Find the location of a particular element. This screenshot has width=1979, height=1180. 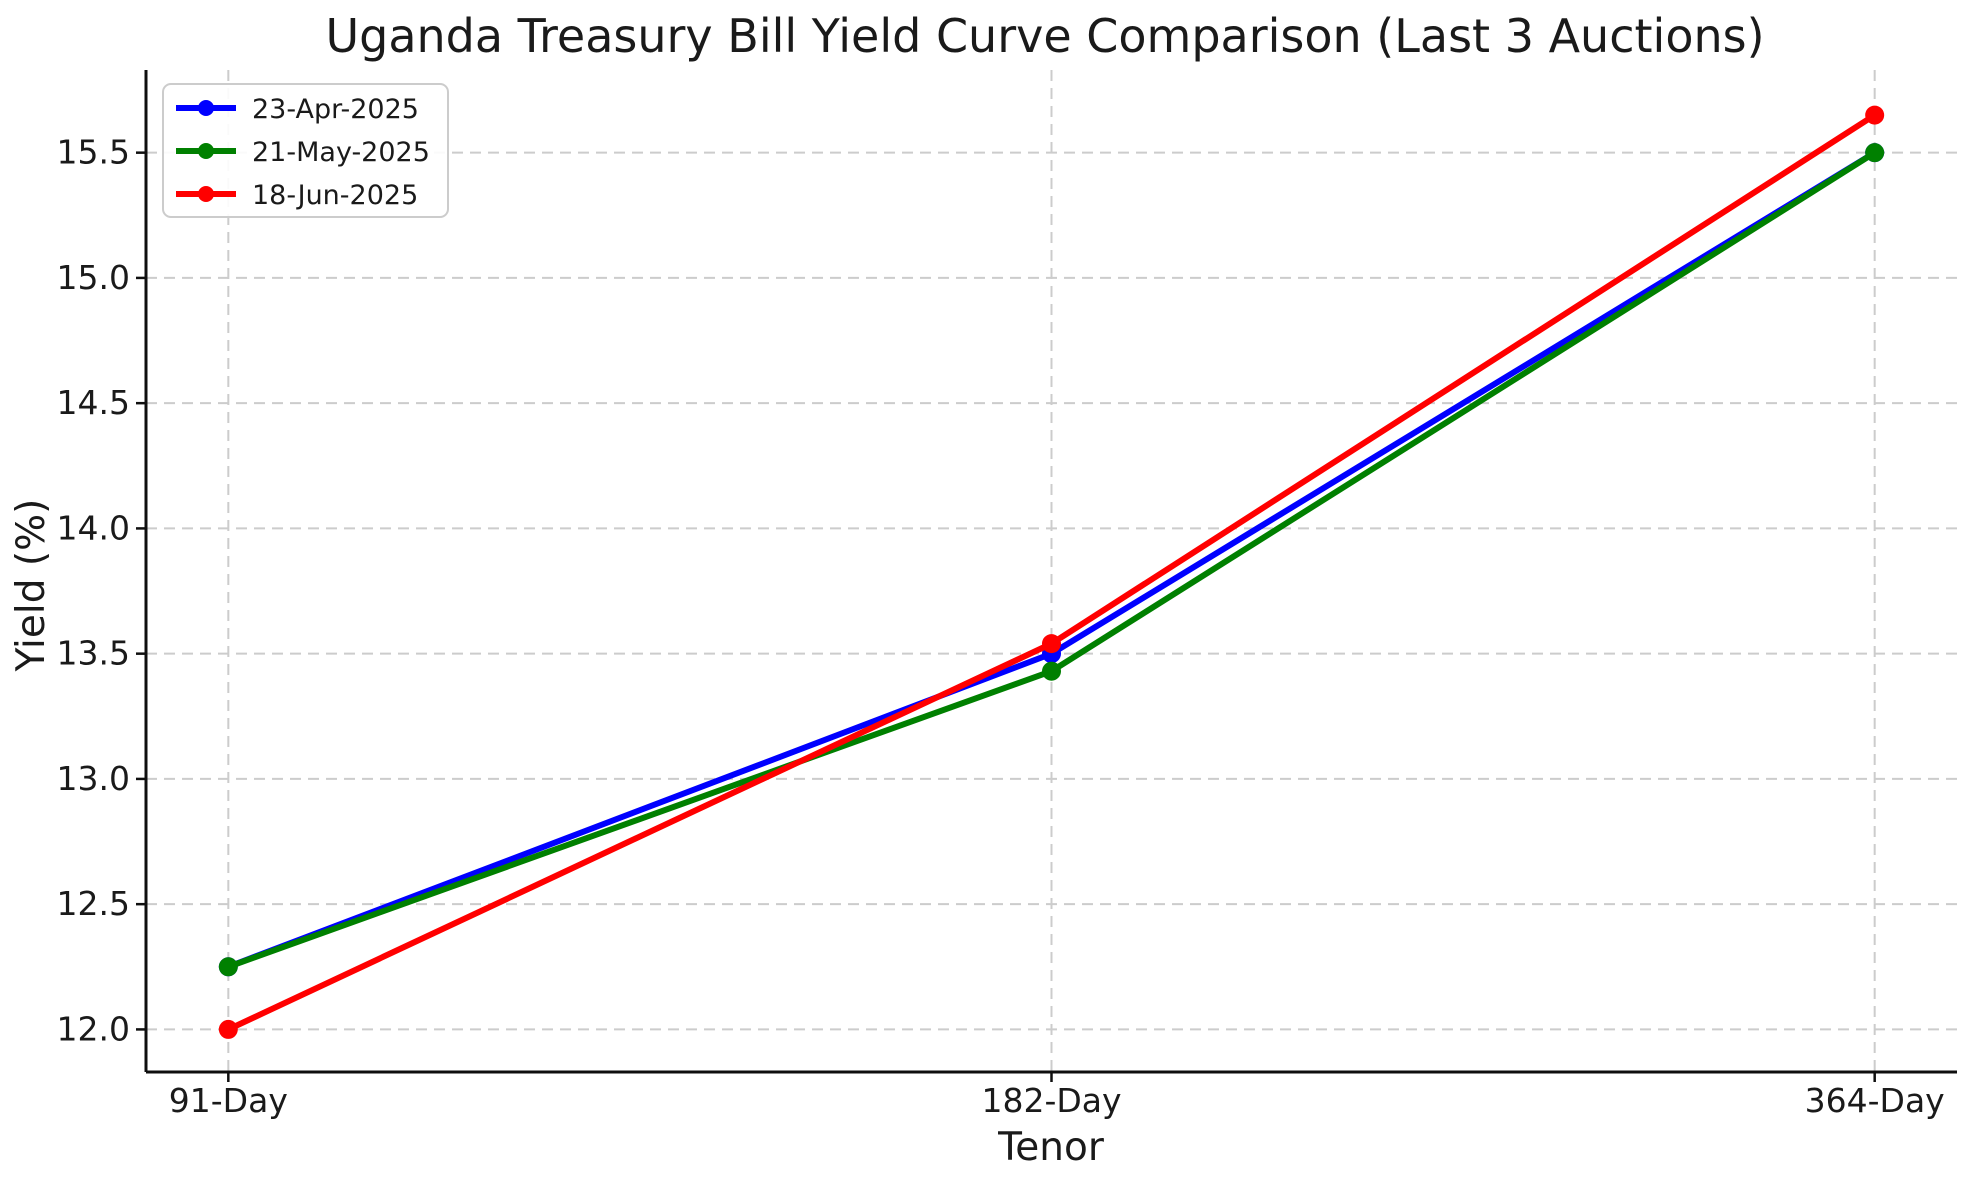

legend-label: 18-Jun-2025 is located at coordinates (335, 195).